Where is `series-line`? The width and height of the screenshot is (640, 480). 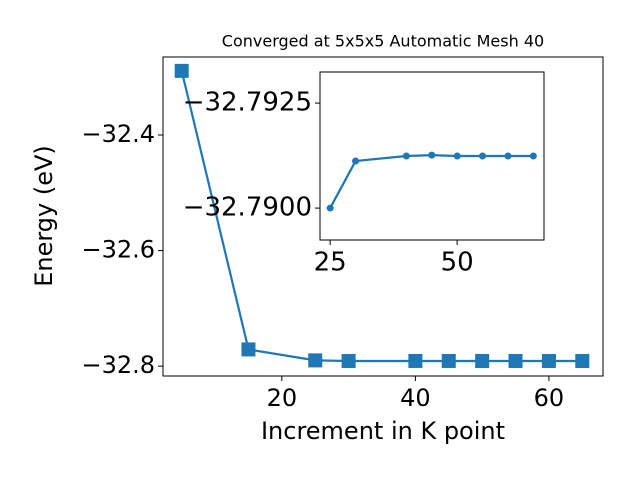
series-line is located at coordinates (431, 181).